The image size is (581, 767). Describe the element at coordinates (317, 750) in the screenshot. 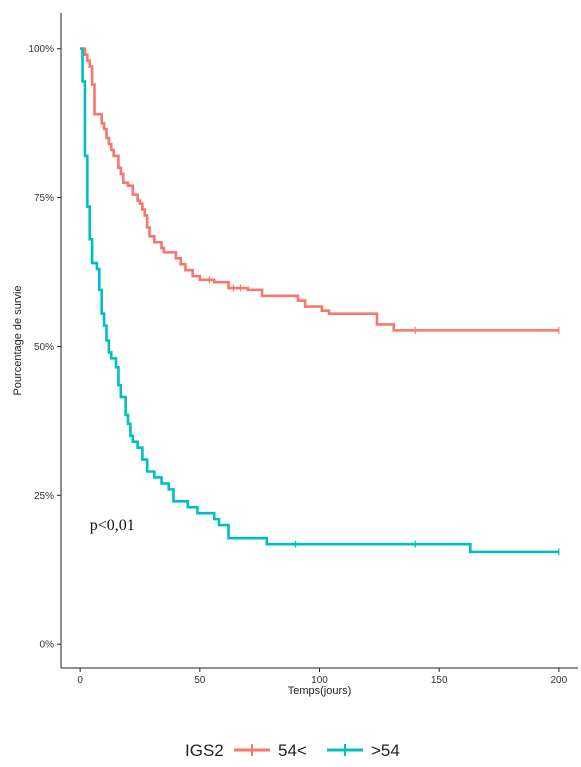

I see `legend-keys: 54< >54` at that location.